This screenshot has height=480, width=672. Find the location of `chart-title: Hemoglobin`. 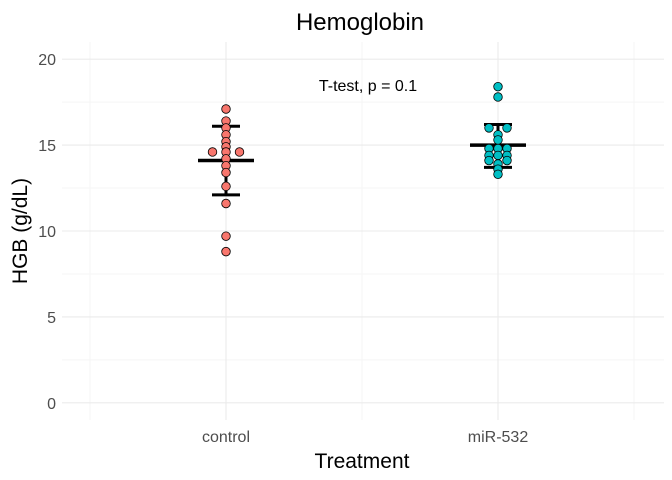

chart-title: Hemoglobin is located at coordinates (360, 22).